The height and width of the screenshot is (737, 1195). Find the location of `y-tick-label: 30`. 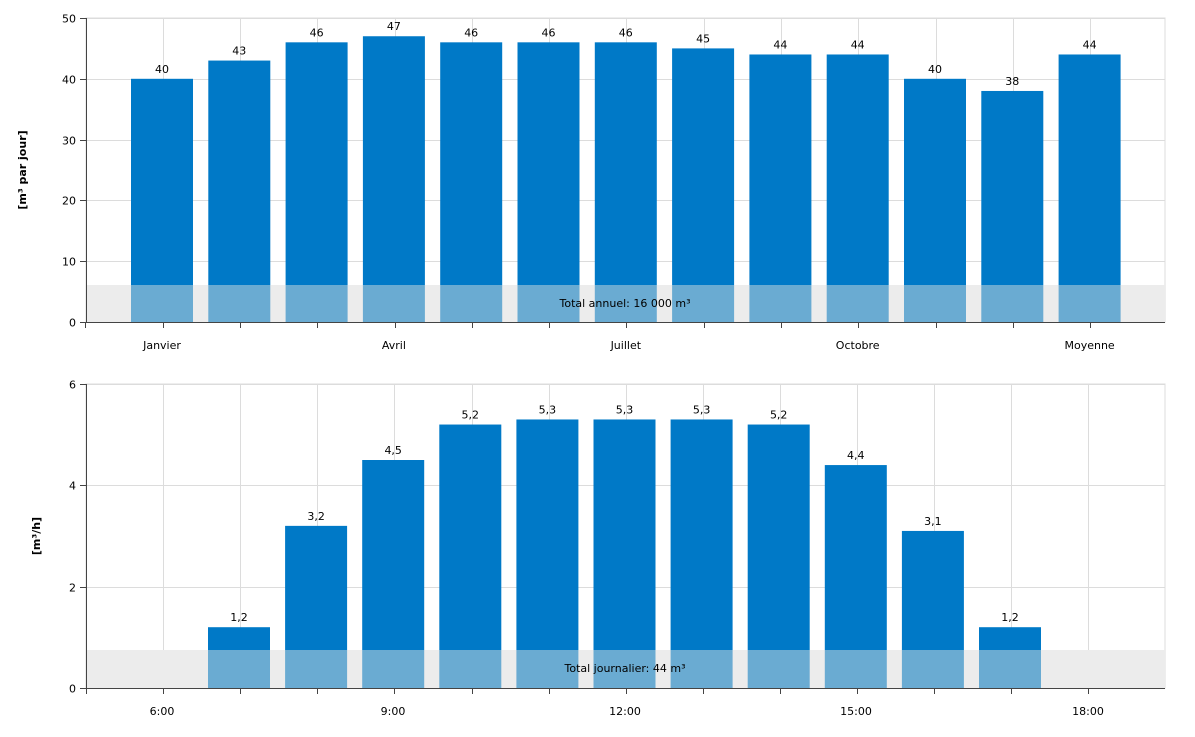

y-tick-label: 30 is located at coordinates (69, 141).